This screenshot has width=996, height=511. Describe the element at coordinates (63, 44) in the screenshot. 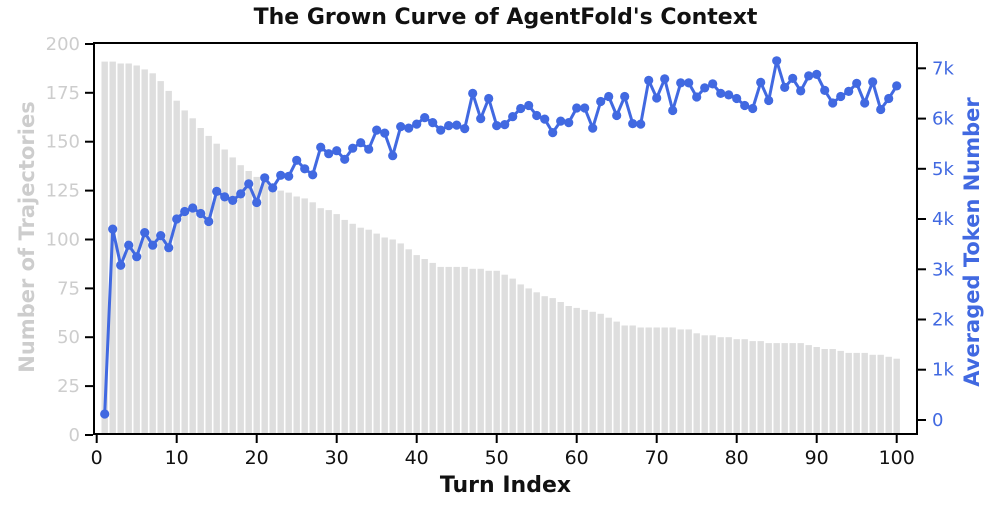

I see `left-tick-label: 200` at that location.